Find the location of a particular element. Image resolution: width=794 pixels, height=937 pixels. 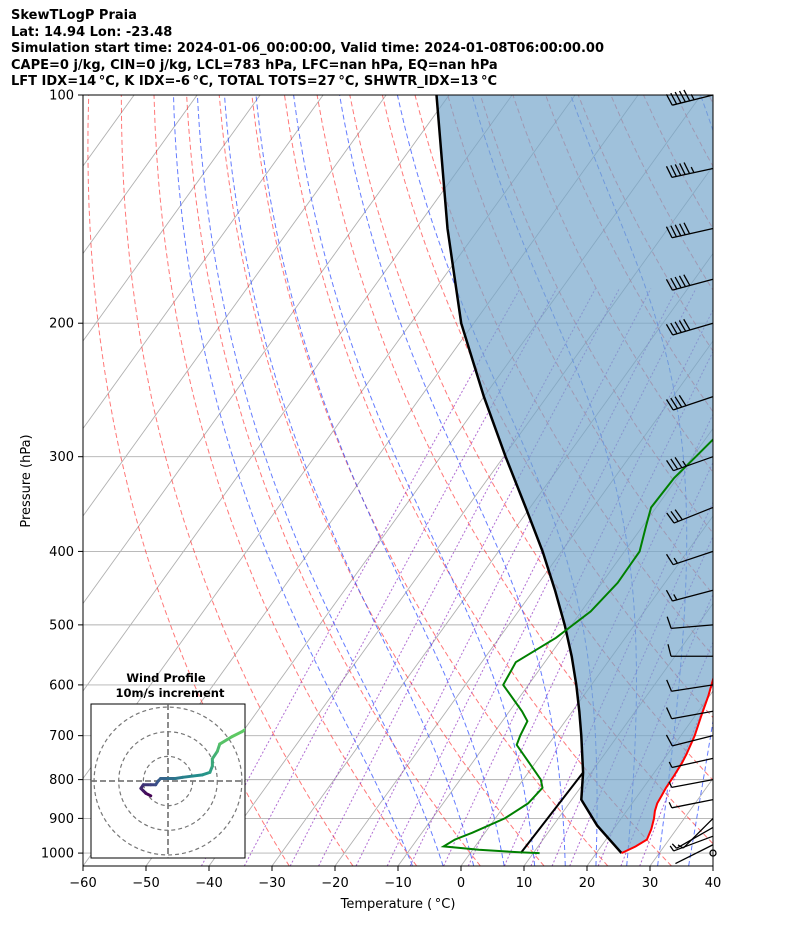

x-tick-label: 40 is located at coordinates (713, 883).